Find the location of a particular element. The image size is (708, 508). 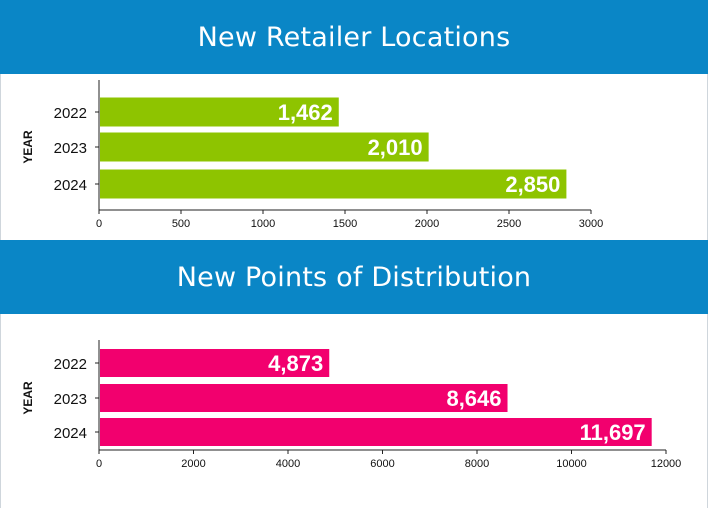

chart-2-y-axis-title: YEAR is located at coordinates (28, 398).